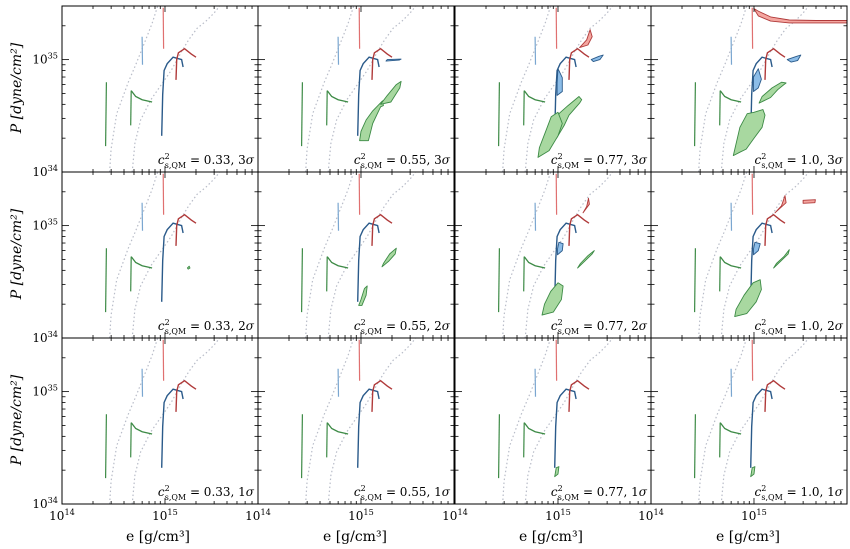 The width and height of the screenshot is (850, 549). I want to click on panel-6: c2 s,QM = 0.55, 2σ, so click(356, 255).